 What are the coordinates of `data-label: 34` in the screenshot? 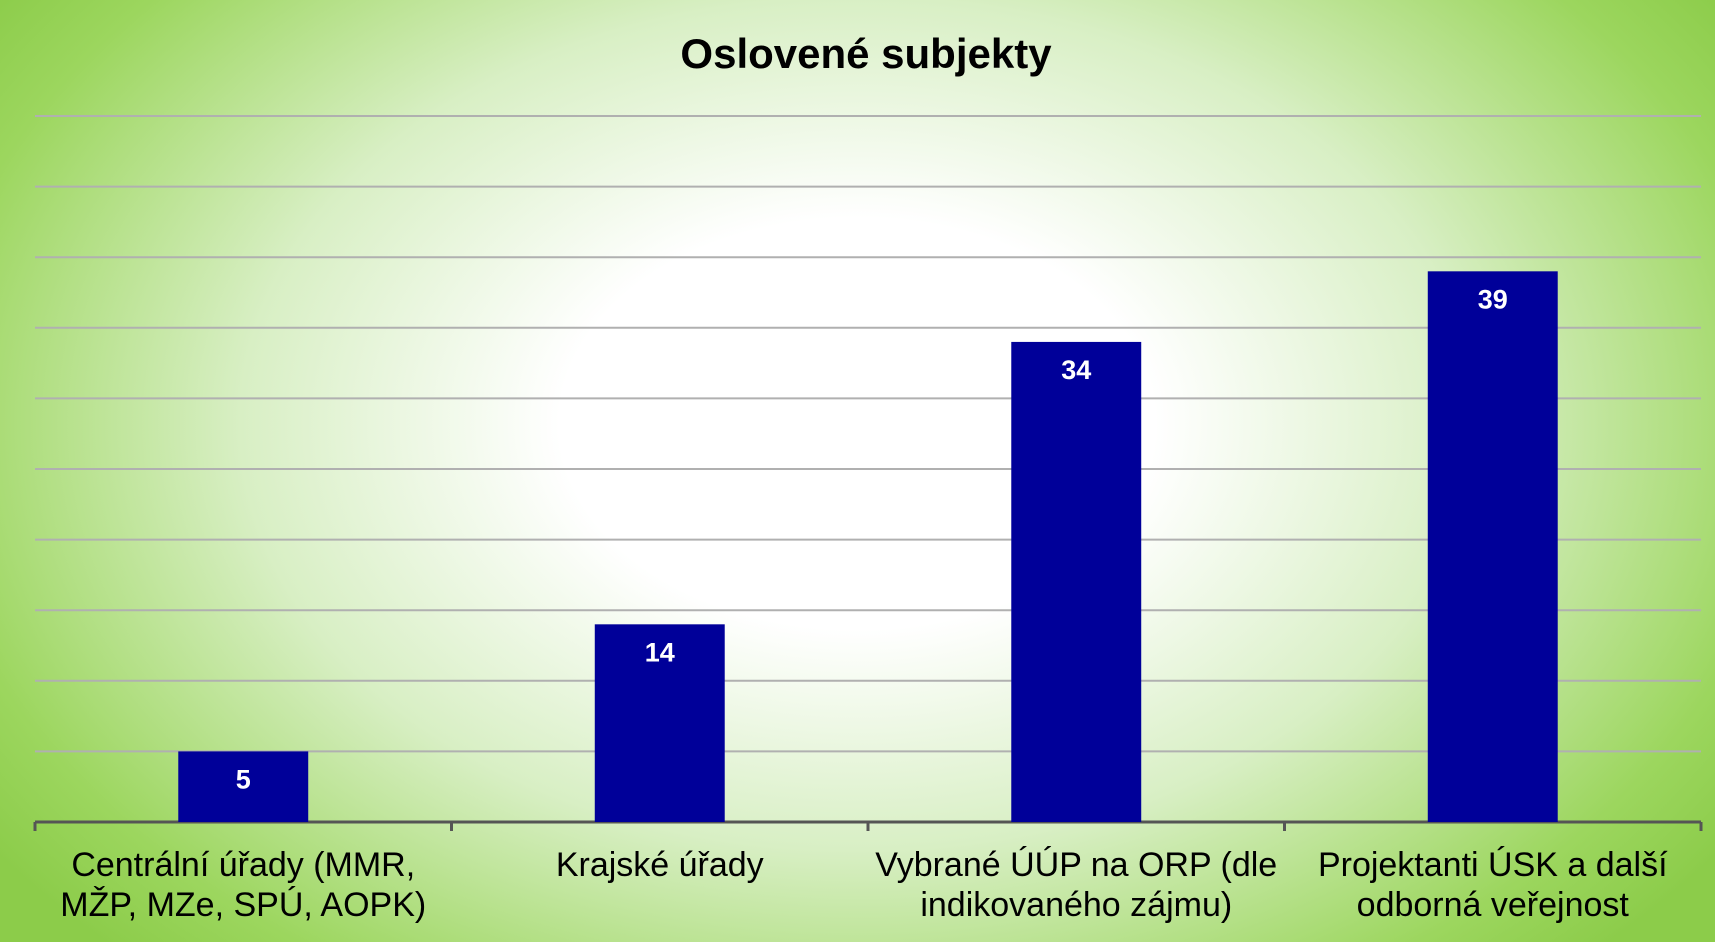 It's located at (1076, 370).